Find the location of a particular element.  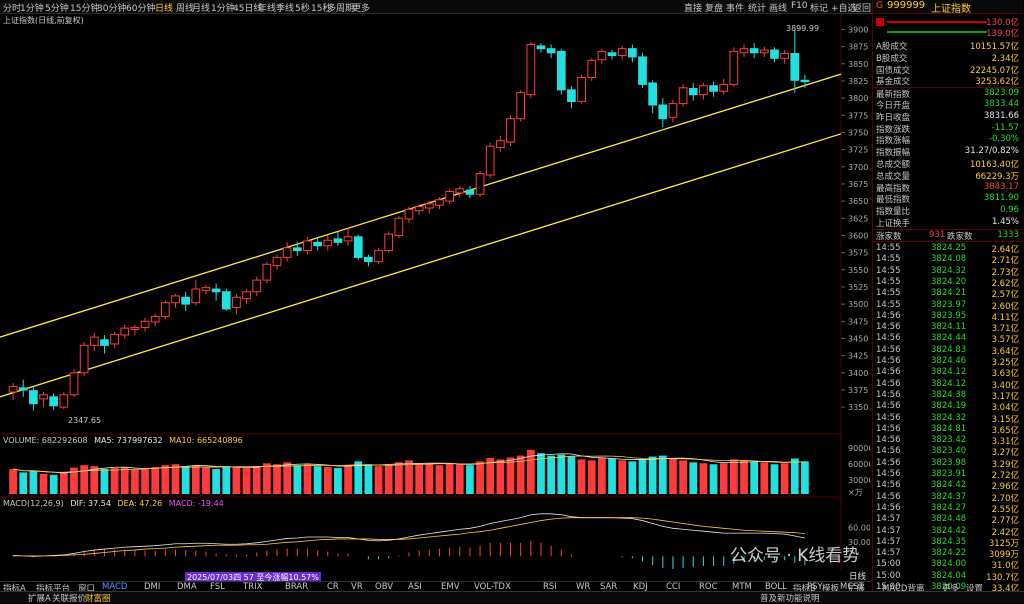

timeframe-7: 周线 is located at coordinates (185, 9).